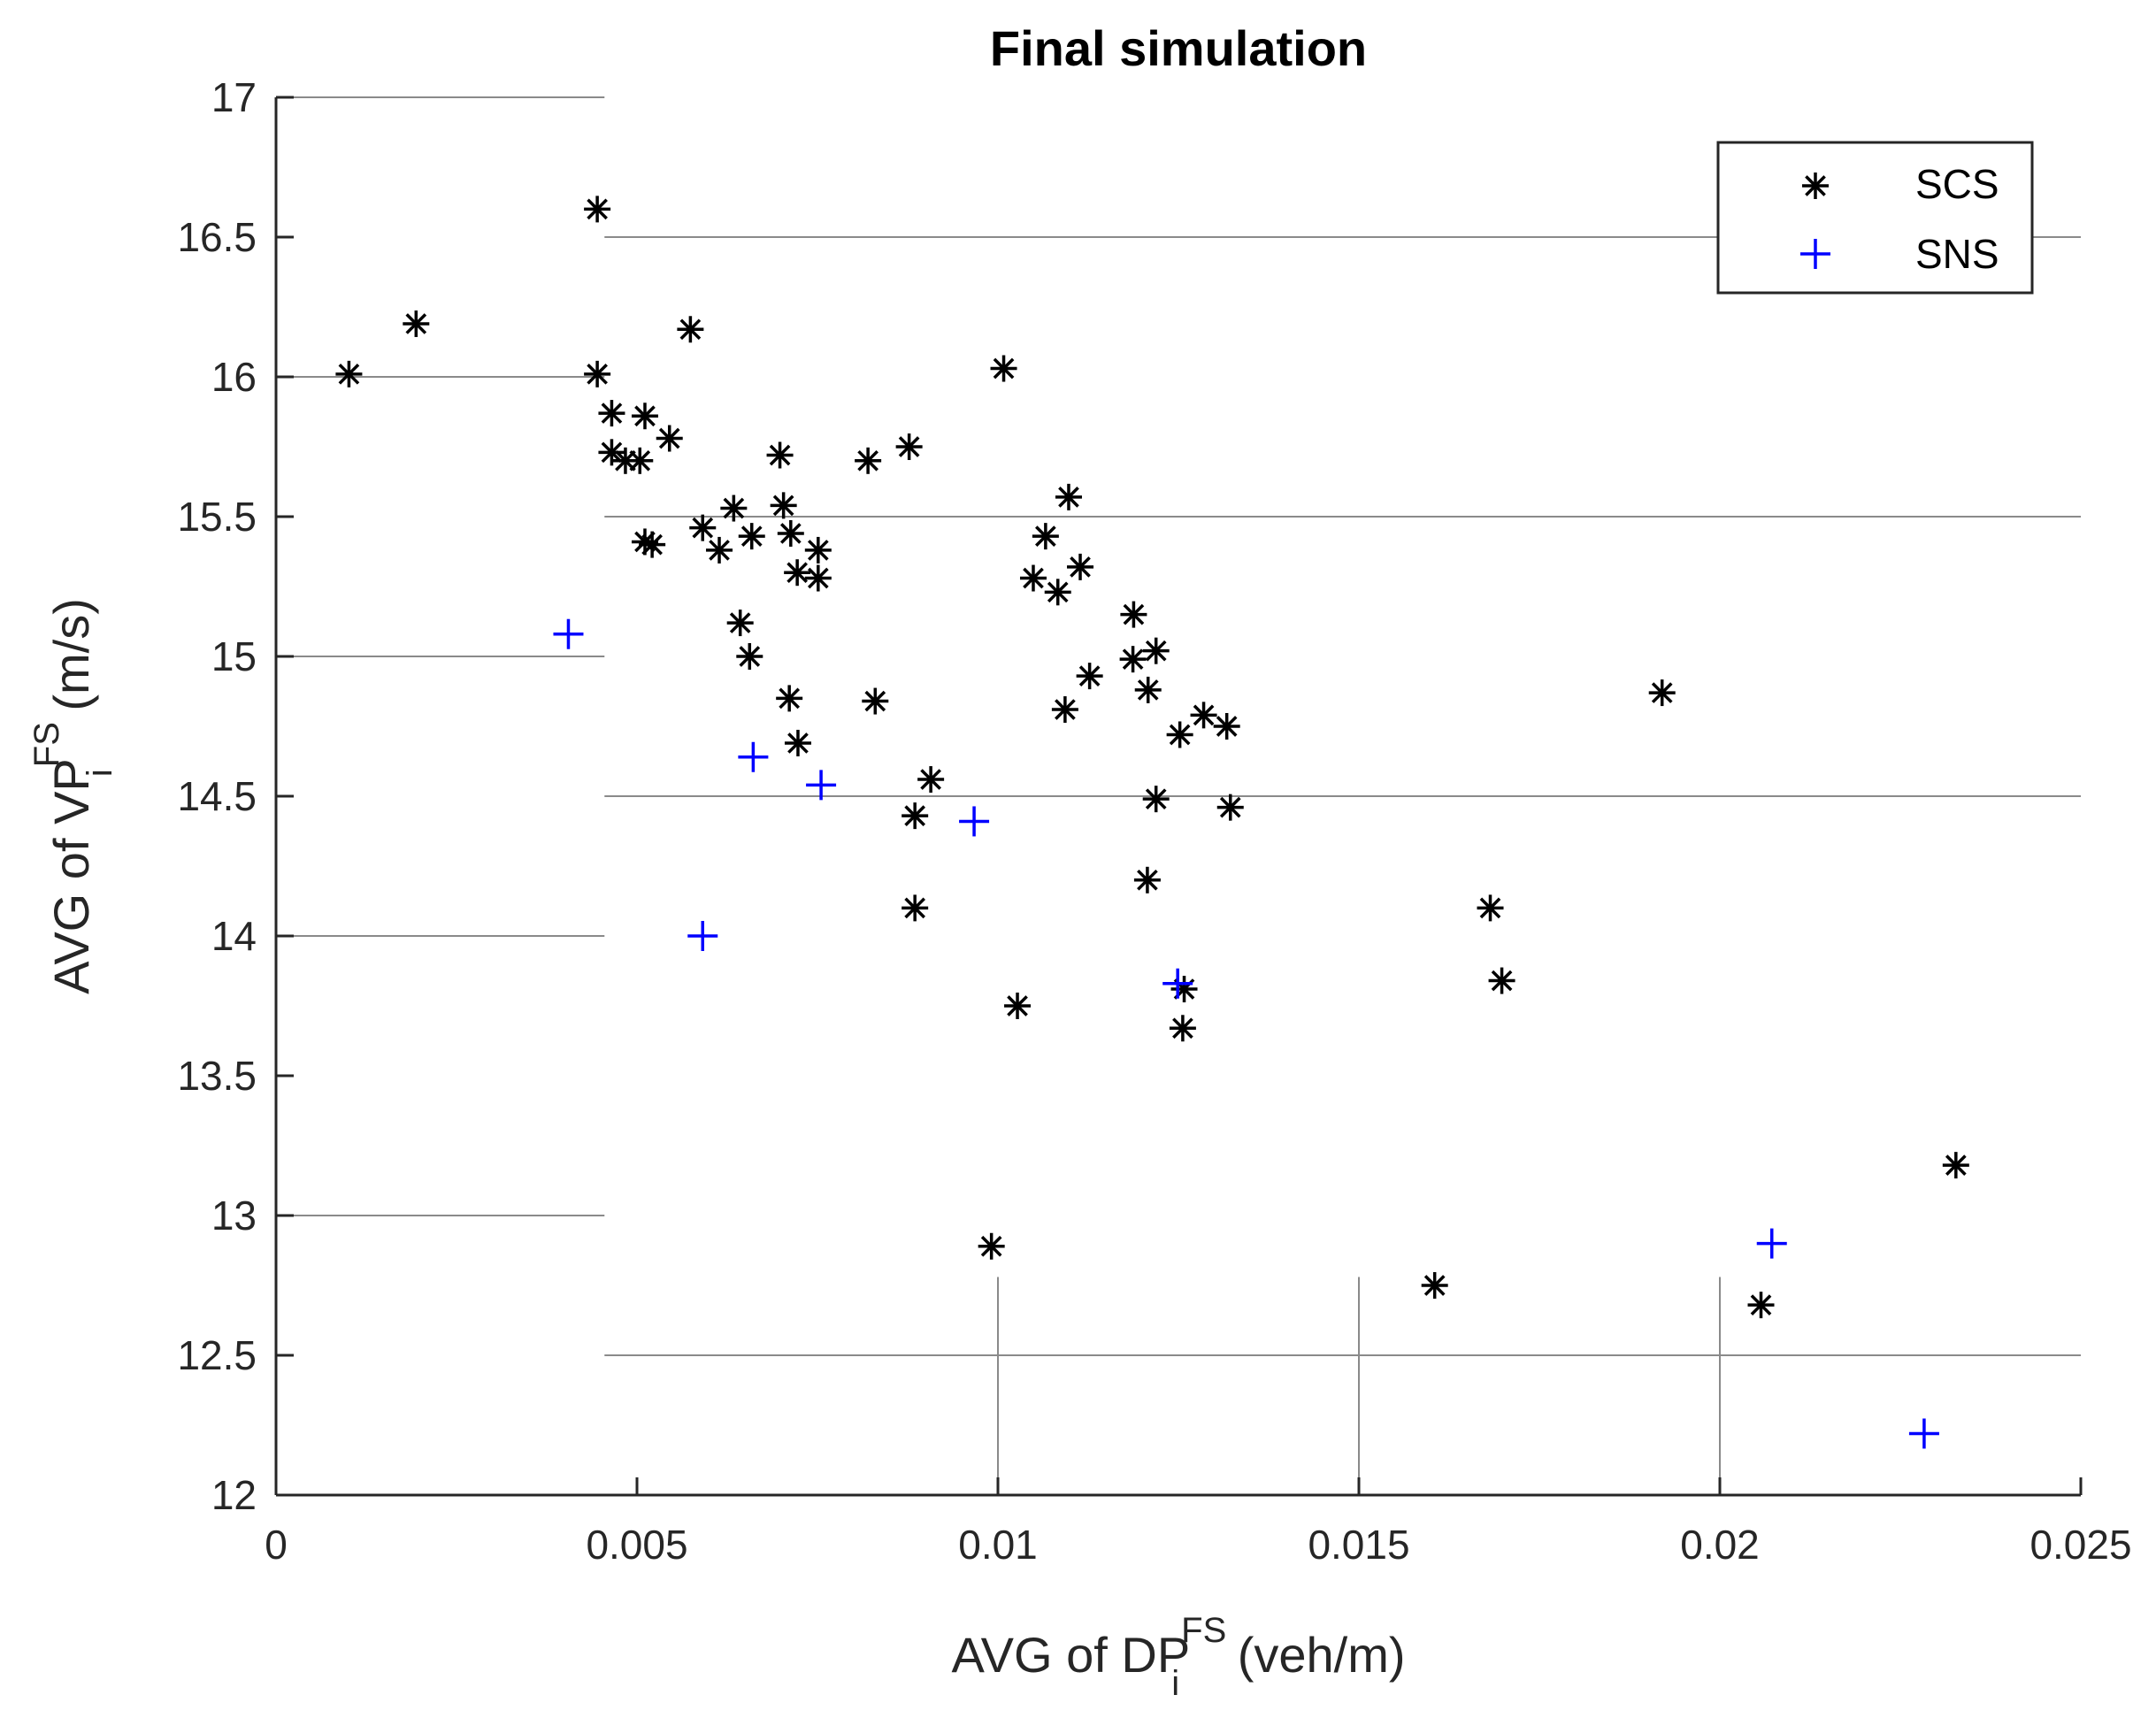  Describe the element at coordinates (1198, 1545) in the screenshot. I see `x-tick-labels: 0 0.005 0.01 0.015 0.02 0.025` at that location.